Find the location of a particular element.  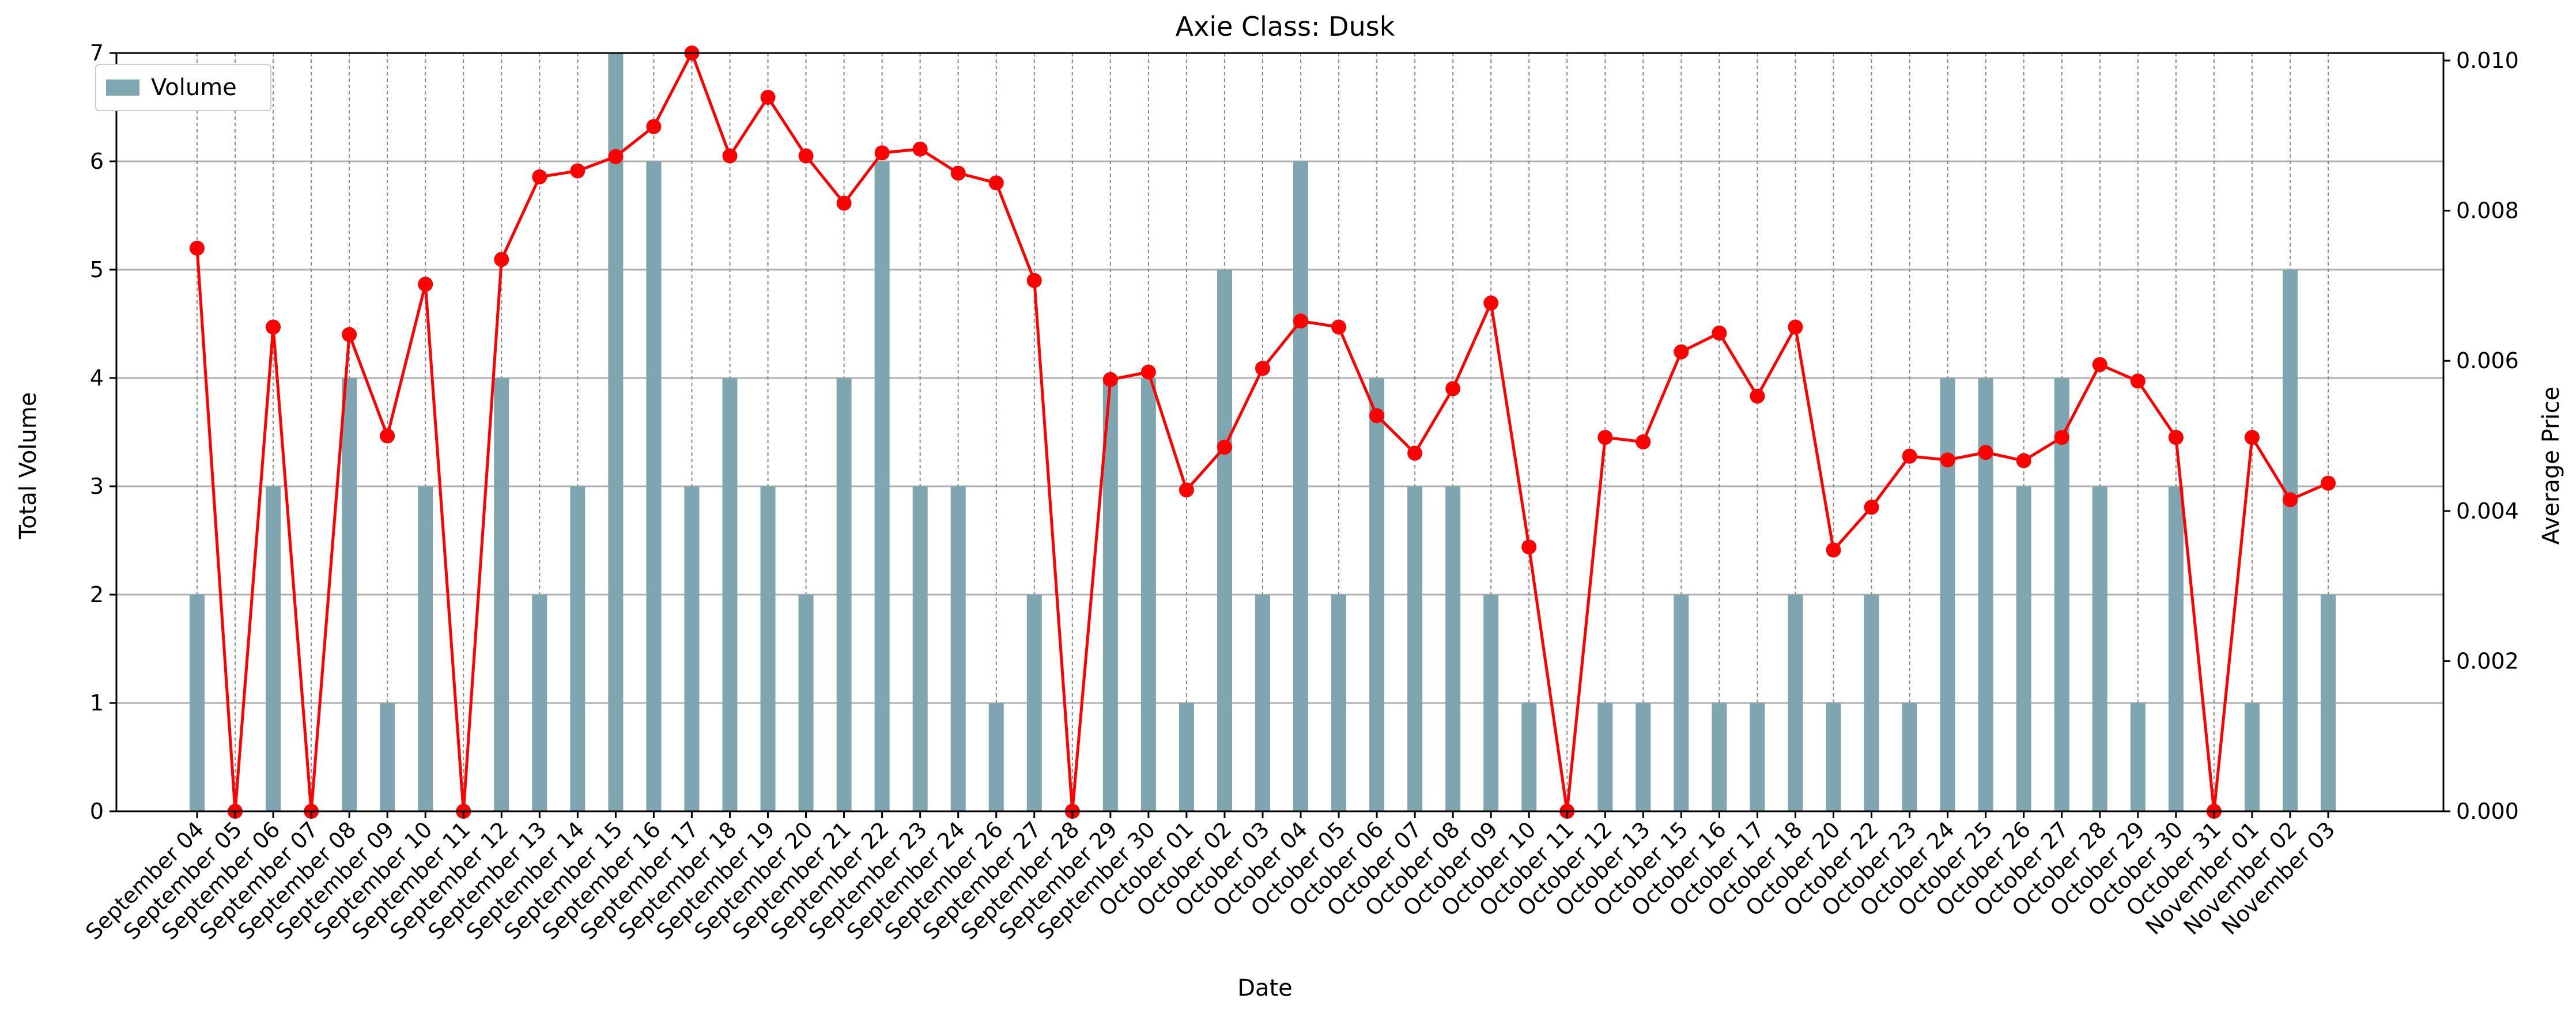

y-tick-label-left: 0 is located at coordinates (97, 811).